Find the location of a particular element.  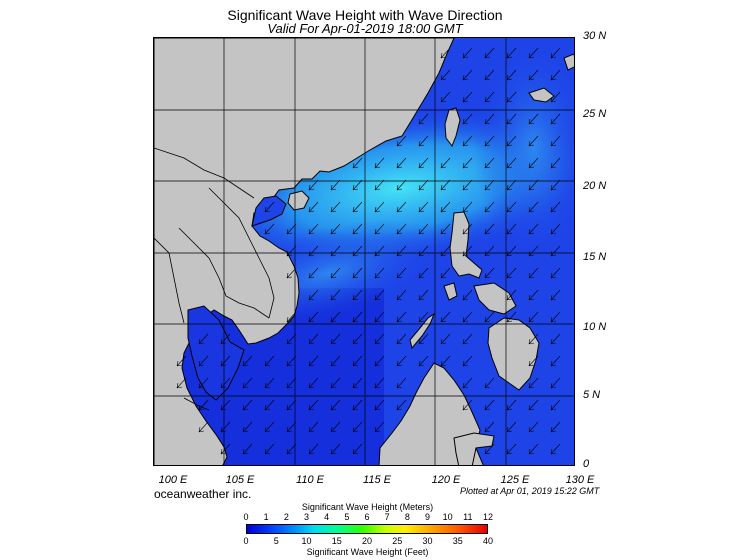

colorbar-feet-tick: 20 is located at coordinates (367, 541).